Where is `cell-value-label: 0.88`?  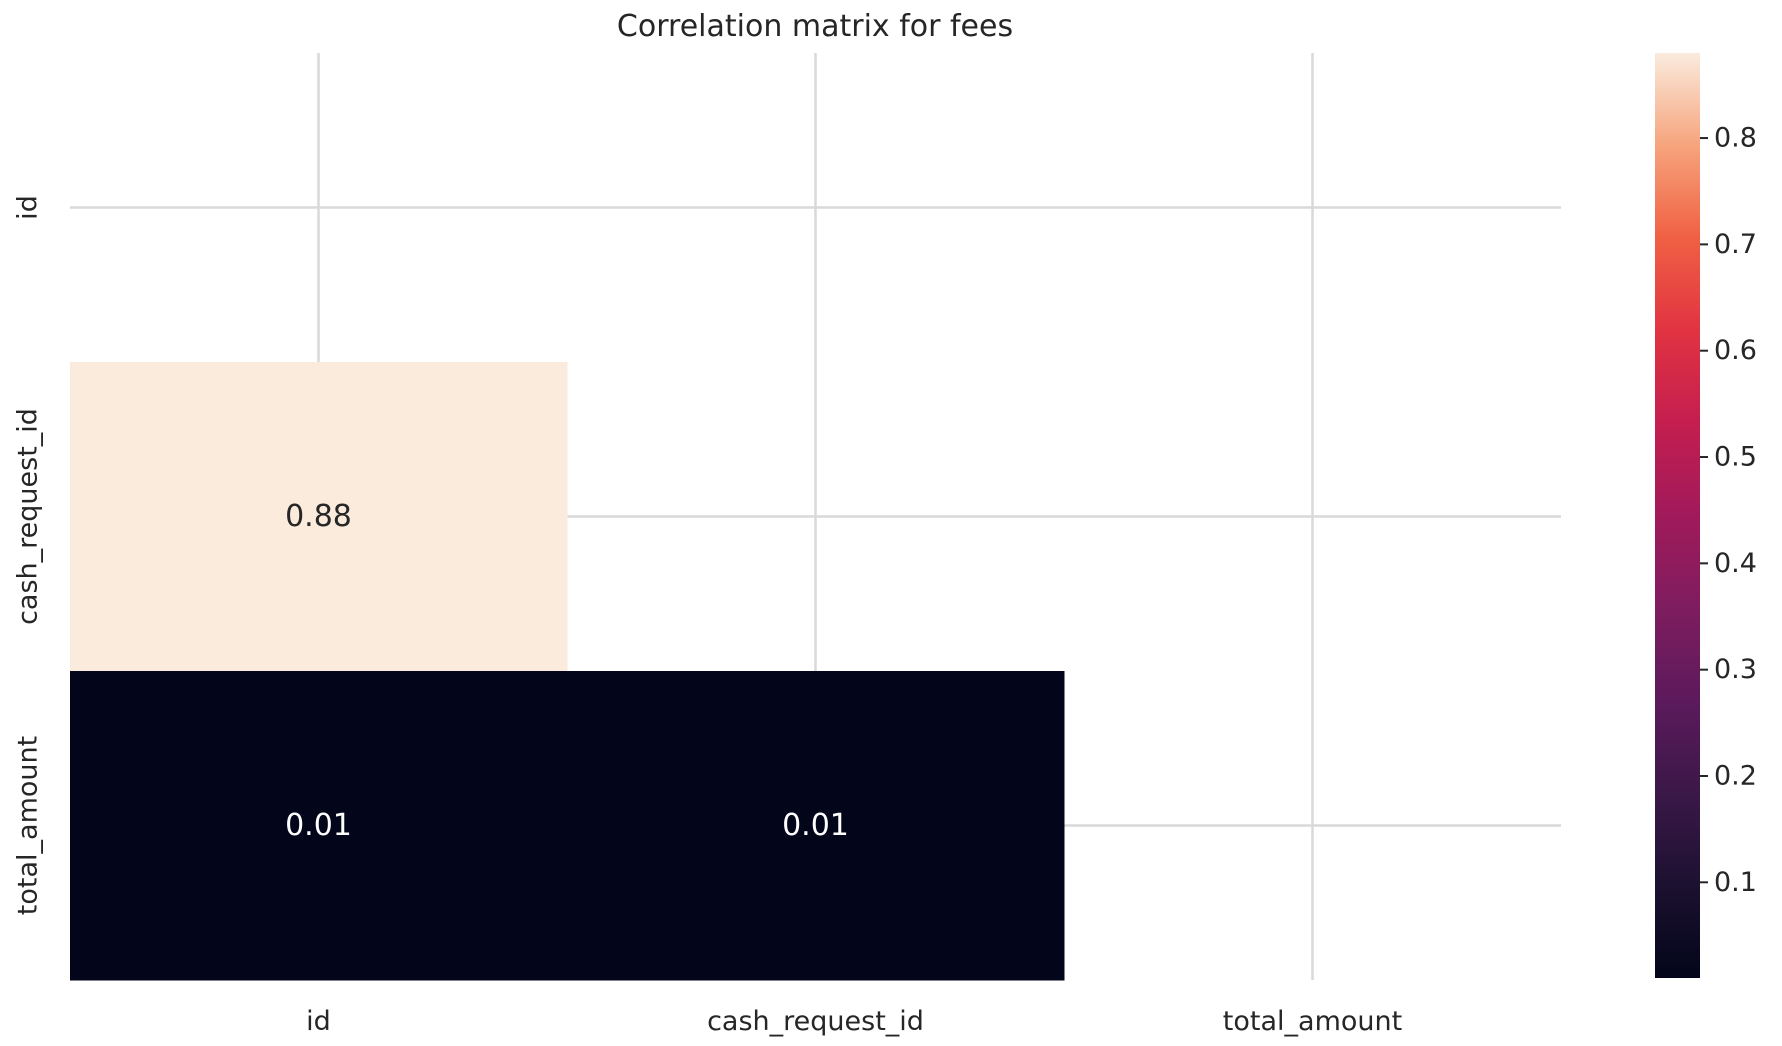 cell-value-label: 0.88 is located at coordinates (318, 516).